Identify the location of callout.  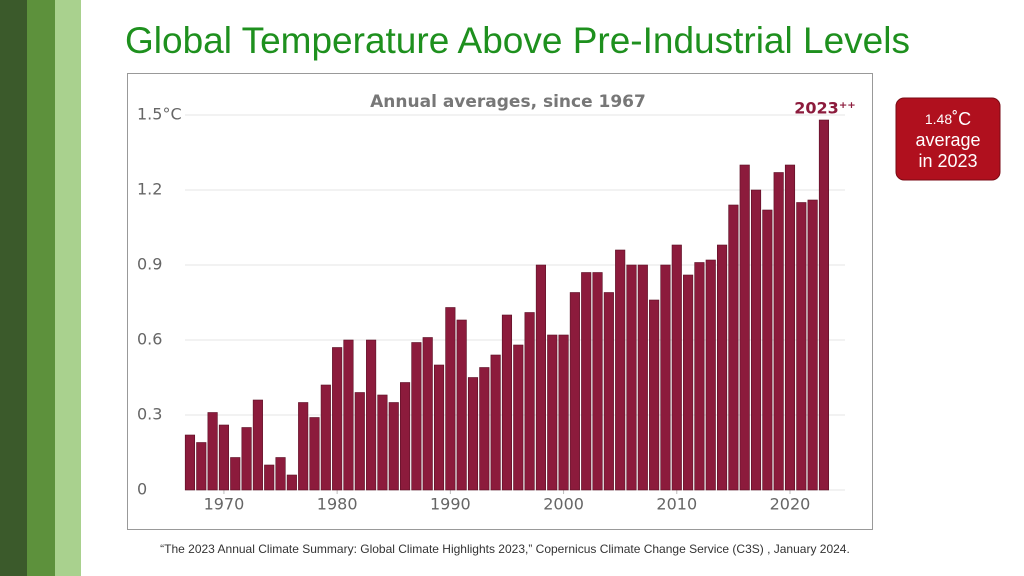
(948, 139).